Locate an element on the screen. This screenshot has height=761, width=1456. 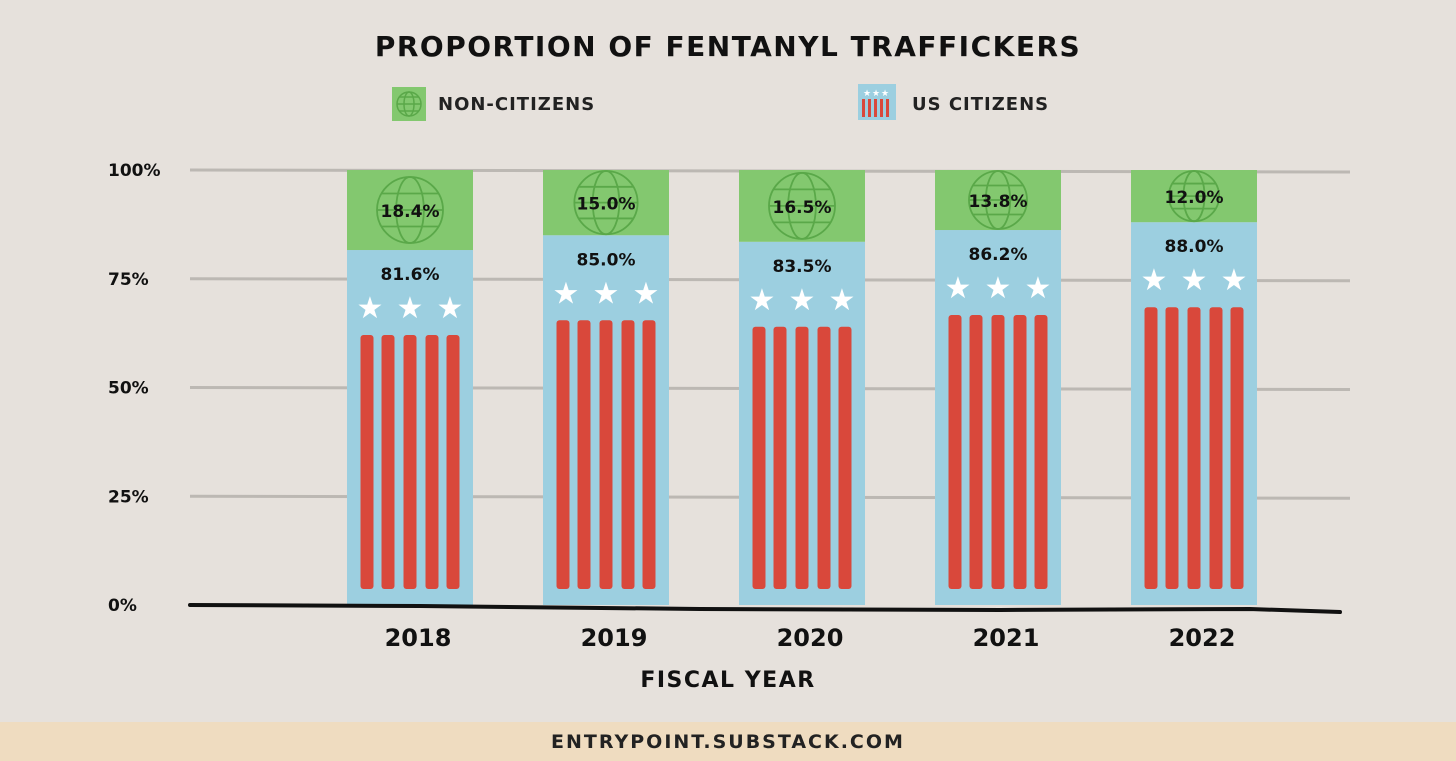
legend: NON-CITIZENS ★ ★ ★ US CITIZENS is located at coordinates (720, 102).